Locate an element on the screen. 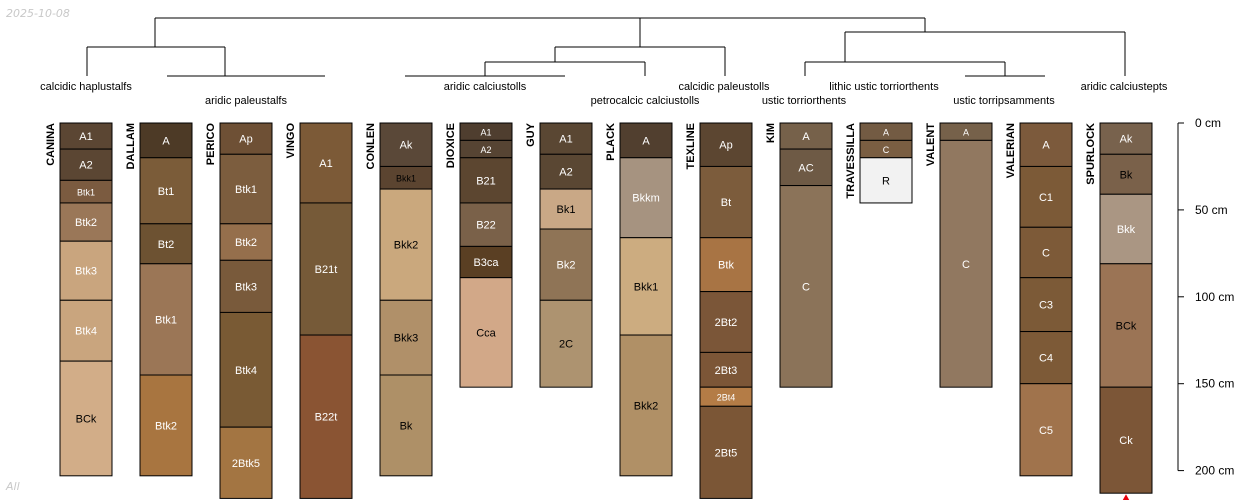  horizon-valerian-a is located at coordinates (1046, 144).